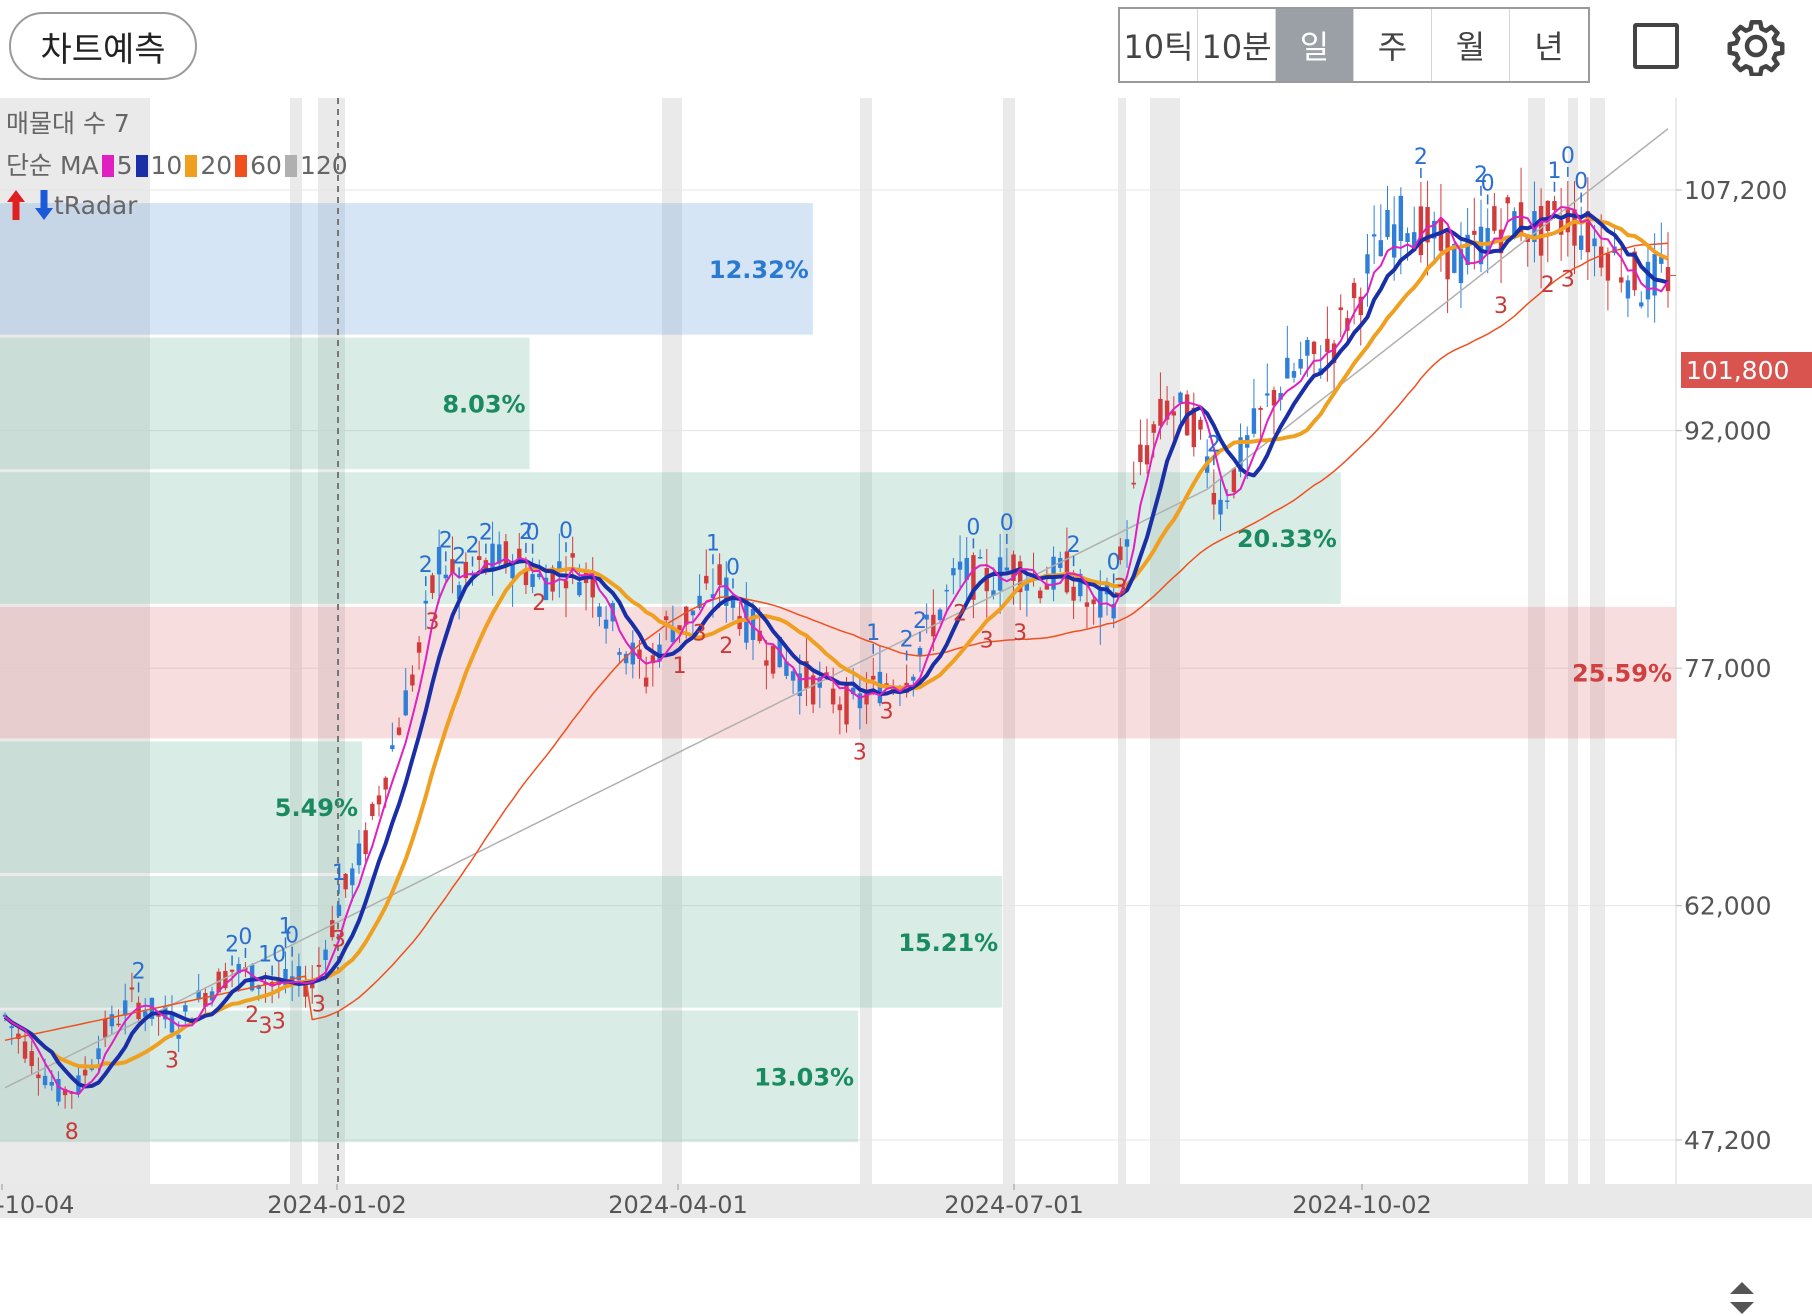 Image resolution: width=1812 pixels, height=1316 pixels. I want to click on volume-profile-legend: 매물대 수 7, so click(68, 122).